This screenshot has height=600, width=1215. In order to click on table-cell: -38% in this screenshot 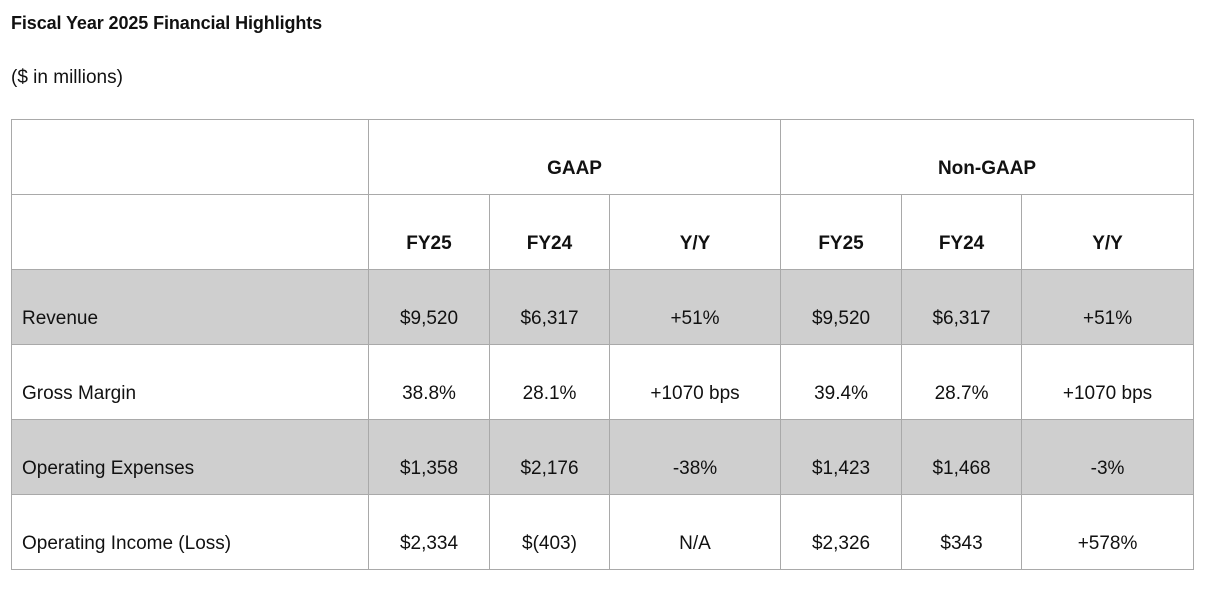, I will do `click(695, 457)`.